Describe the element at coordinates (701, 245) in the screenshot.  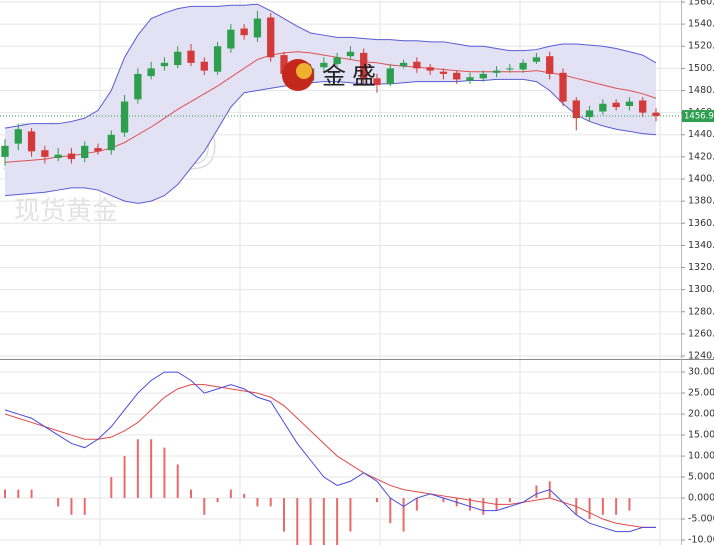
I see `y-tick-label: 1340.0` at that location.